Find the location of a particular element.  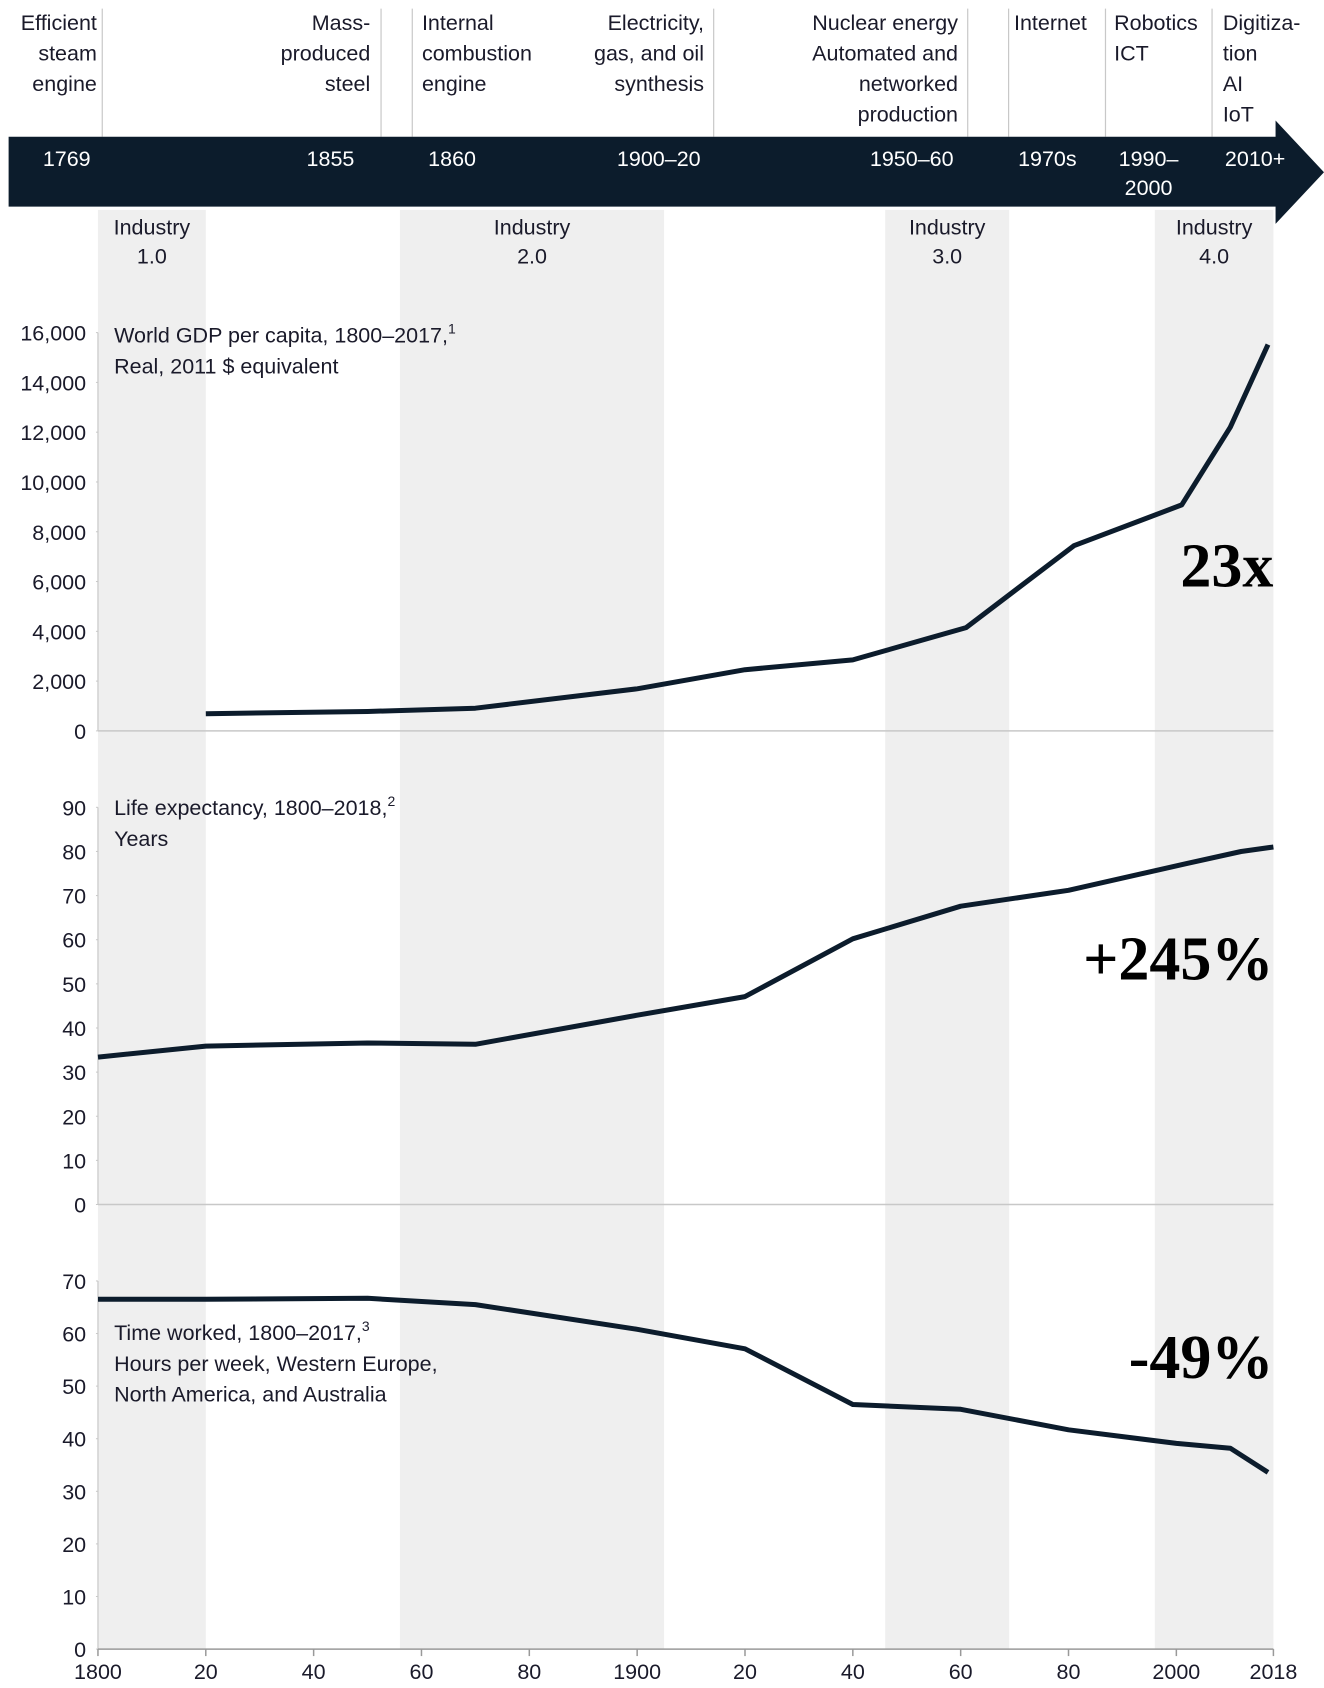

x-tick-label: 1900 is located at coordinates (637, 1672).